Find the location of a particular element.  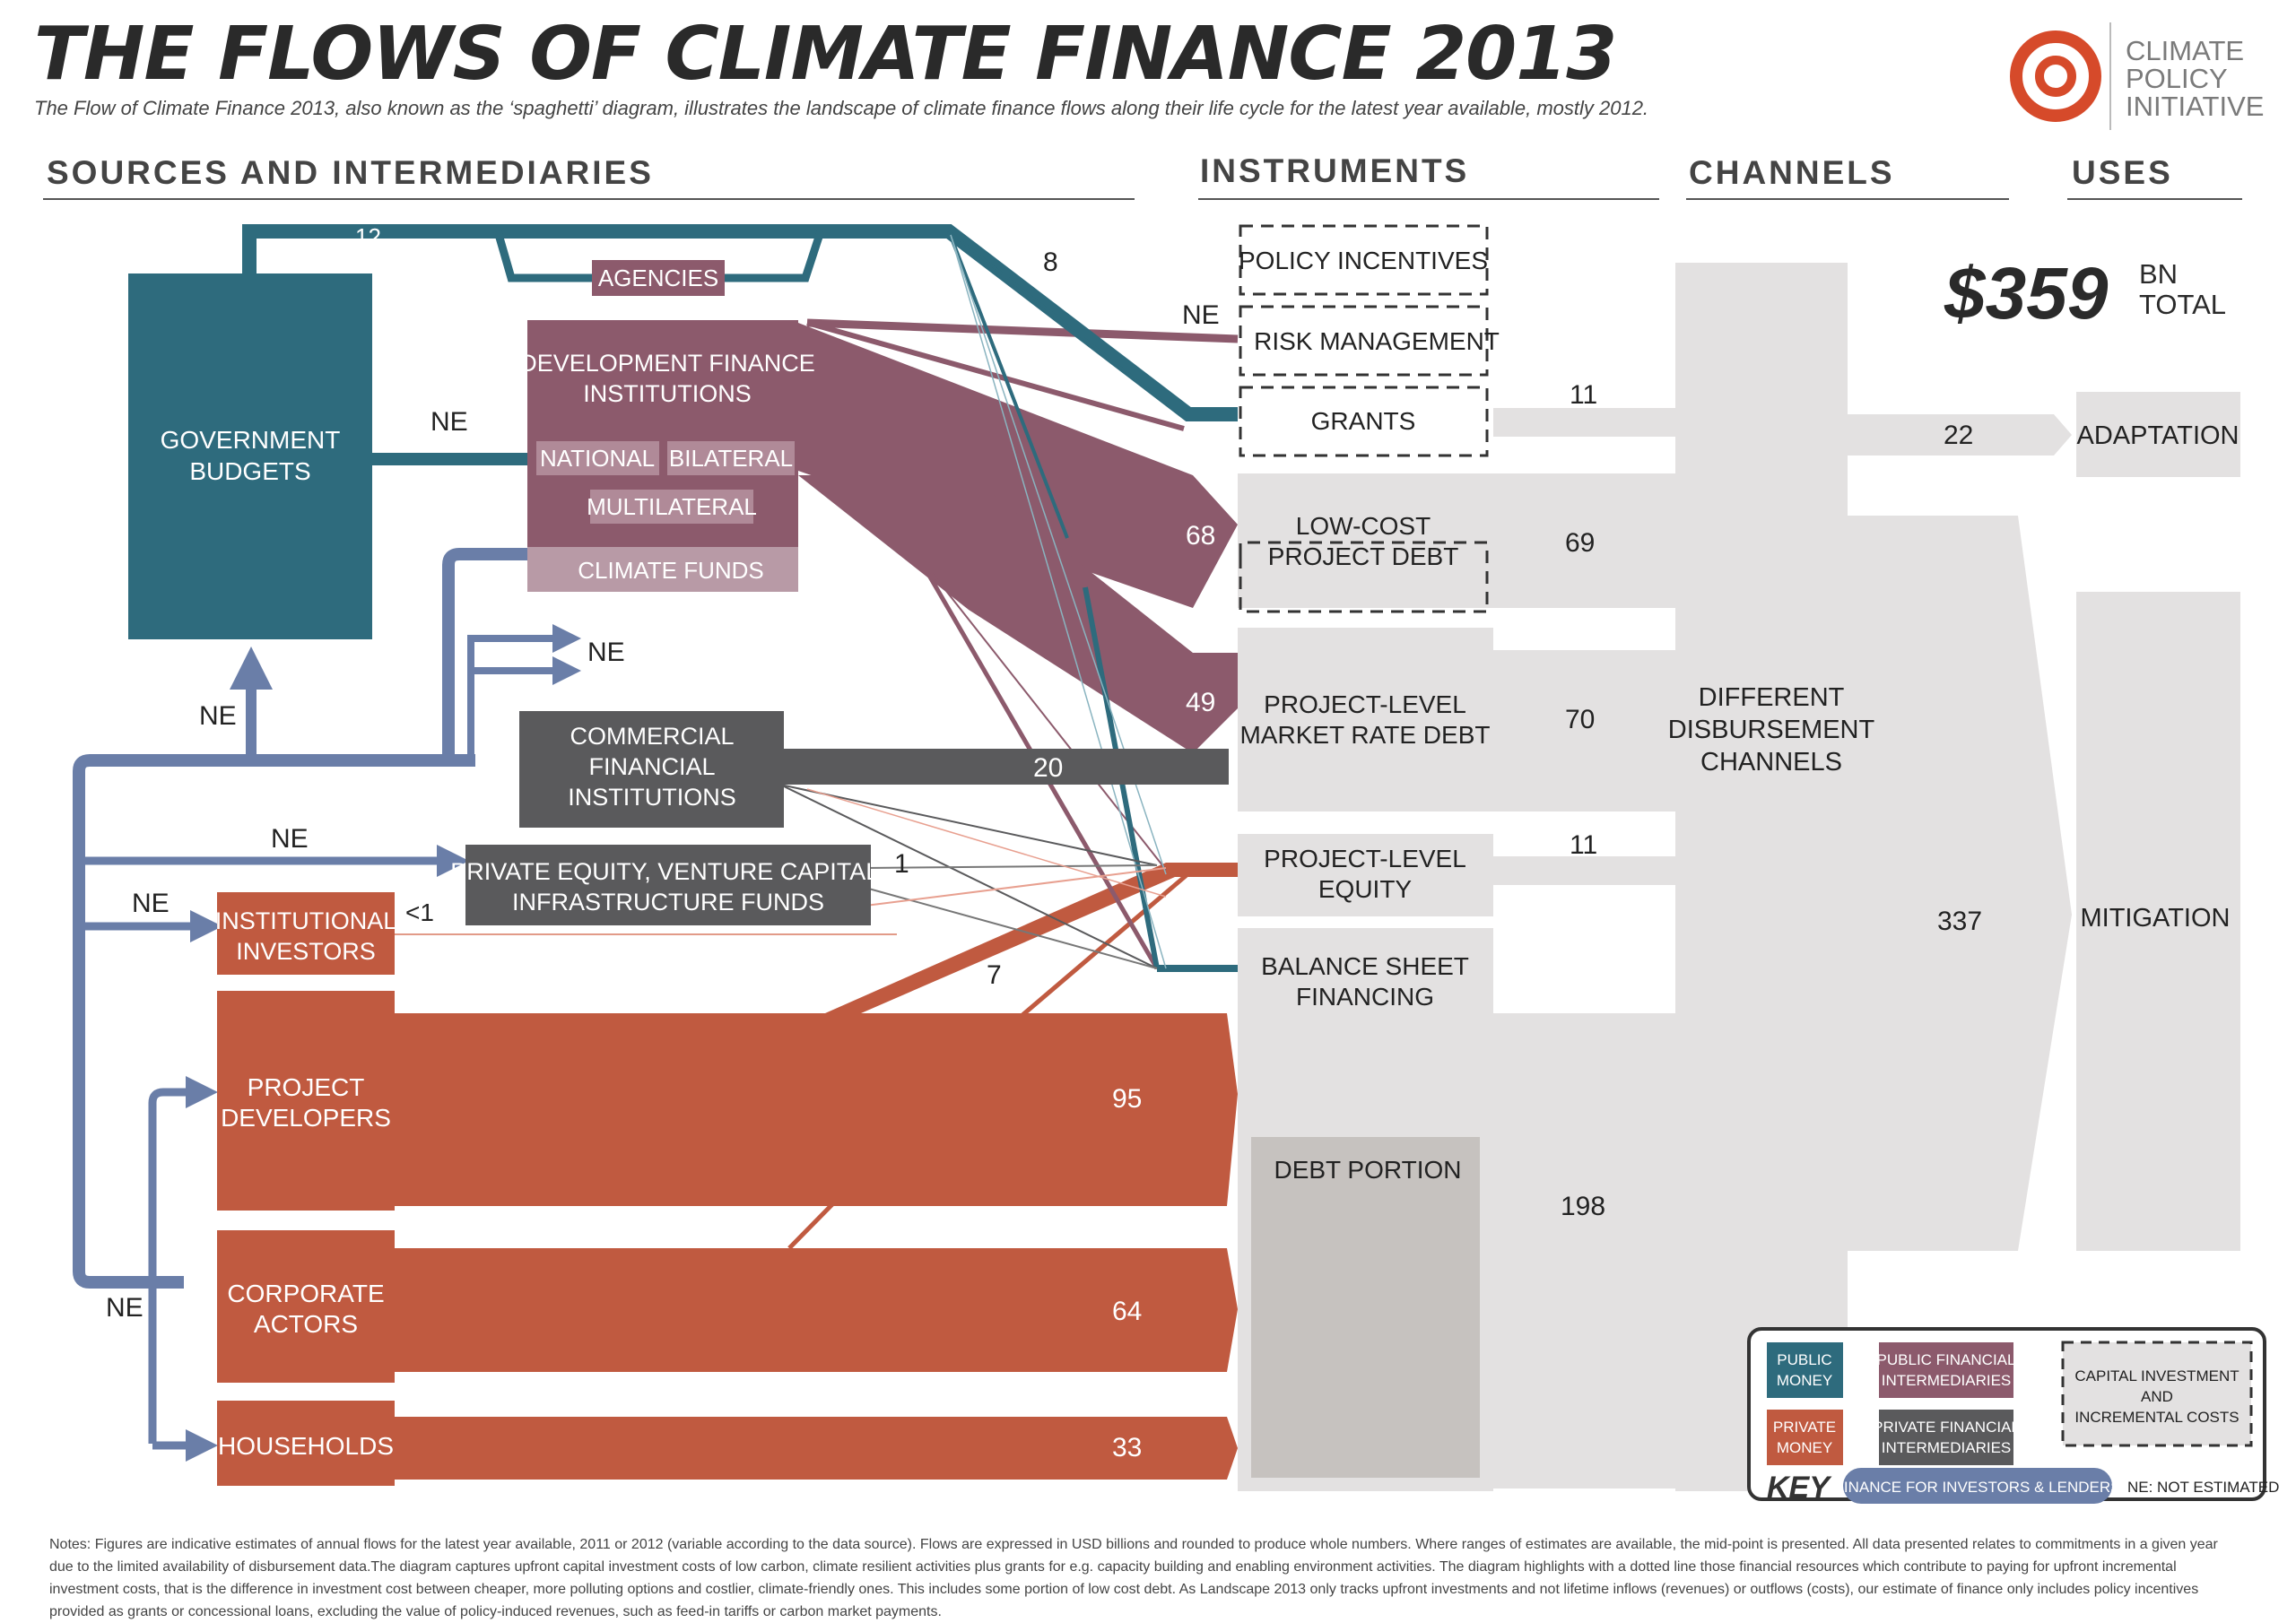

households-label: HOUSEHOLDS is located at coordinates (306, 1446).